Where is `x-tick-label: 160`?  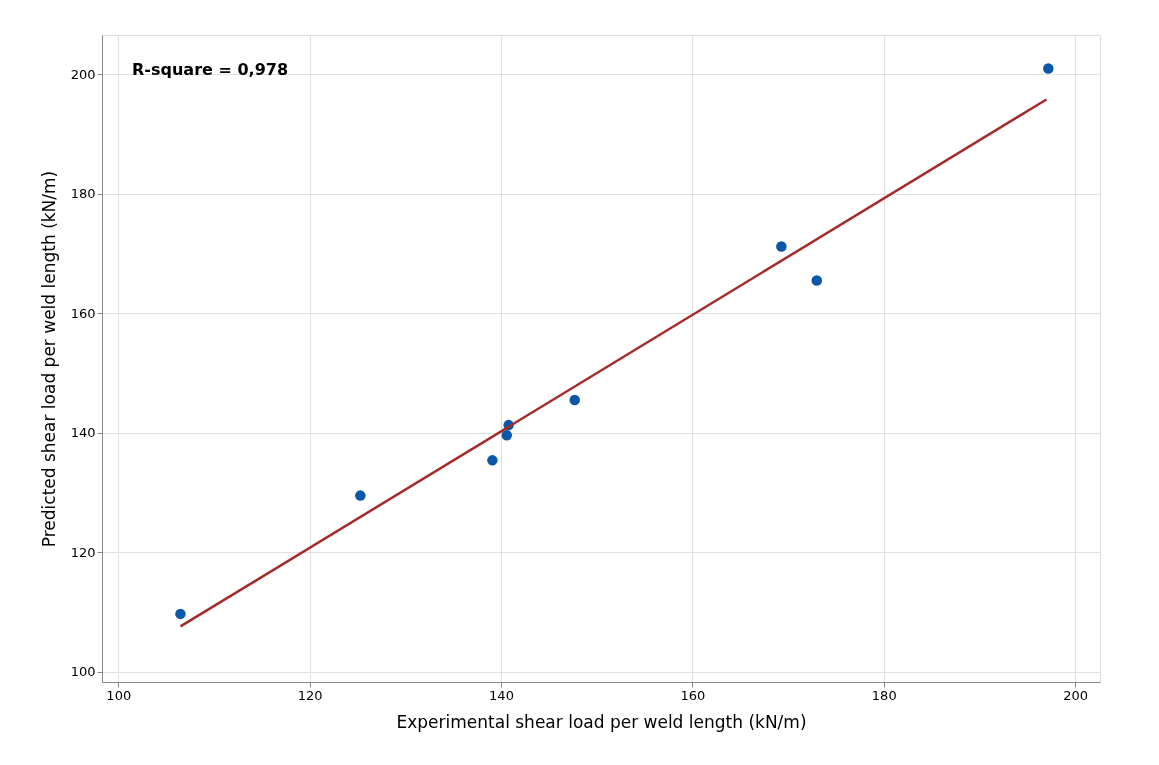
x-tick-label: 160 is located at coordinates (693, 695).